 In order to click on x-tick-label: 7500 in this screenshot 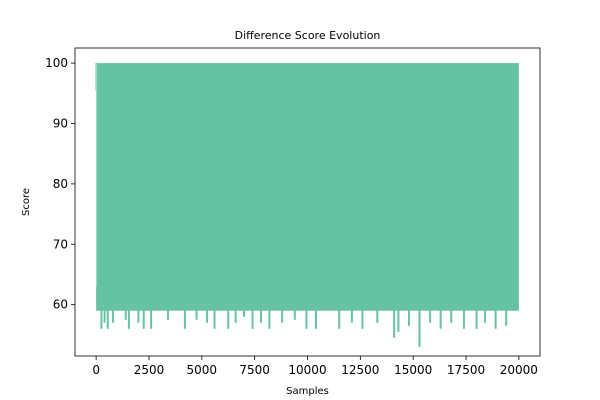, I will do `click(254, 370)`.